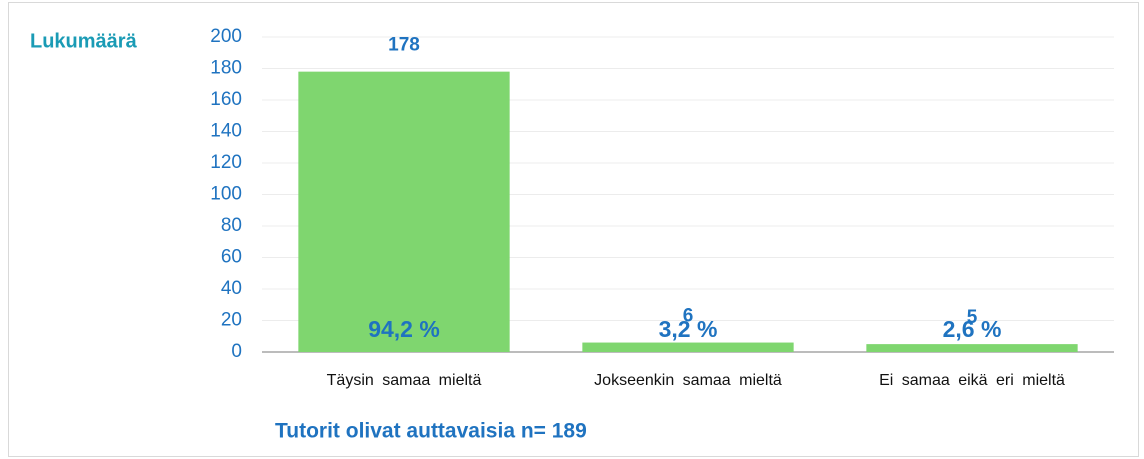  What do you see at coordinates (231, 288) in the screenshot?
I see `y-tick-label: 40` at bounding box center [231, 288].